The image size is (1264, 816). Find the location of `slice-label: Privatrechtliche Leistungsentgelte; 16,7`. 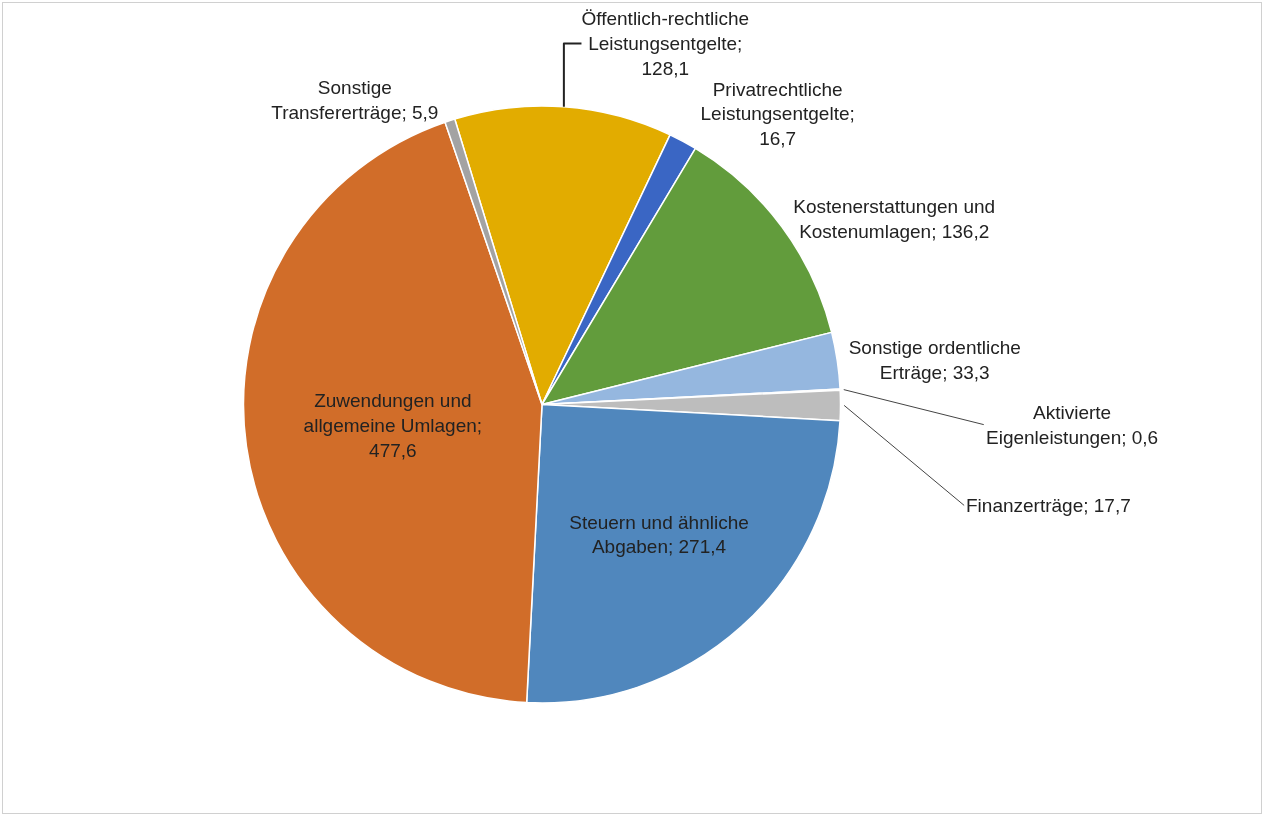

slice-label: Privatrechtliche Leistungsentgelte; 16,7 is located at coordinates (777, 114).